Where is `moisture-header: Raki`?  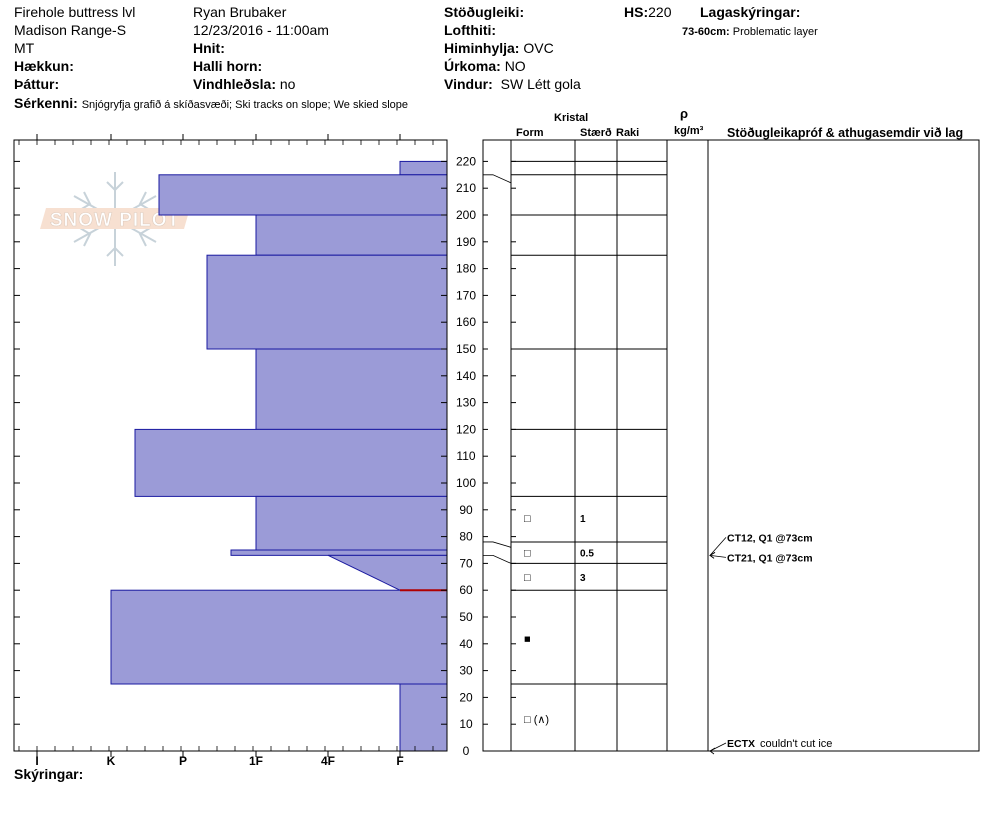
moisture-header: Raki is located at coordinates (628, 133).